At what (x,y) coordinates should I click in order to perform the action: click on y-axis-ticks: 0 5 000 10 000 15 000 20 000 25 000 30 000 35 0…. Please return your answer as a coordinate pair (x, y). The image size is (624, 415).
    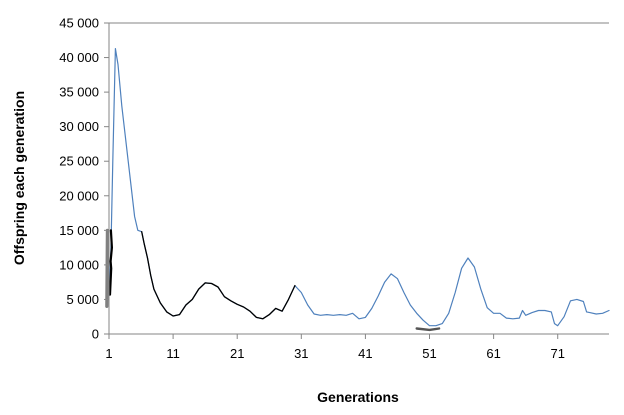
    Looking at the image, I should click on (84, 179).